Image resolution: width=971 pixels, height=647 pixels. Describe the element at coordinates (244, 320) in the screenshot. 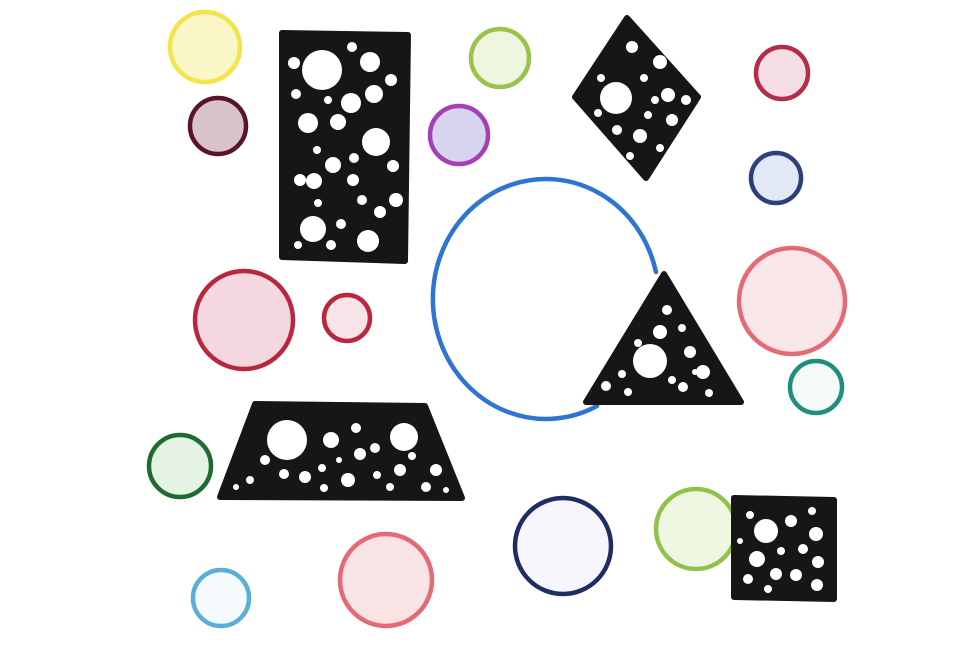

I see `big-crimson-circle` at that location.